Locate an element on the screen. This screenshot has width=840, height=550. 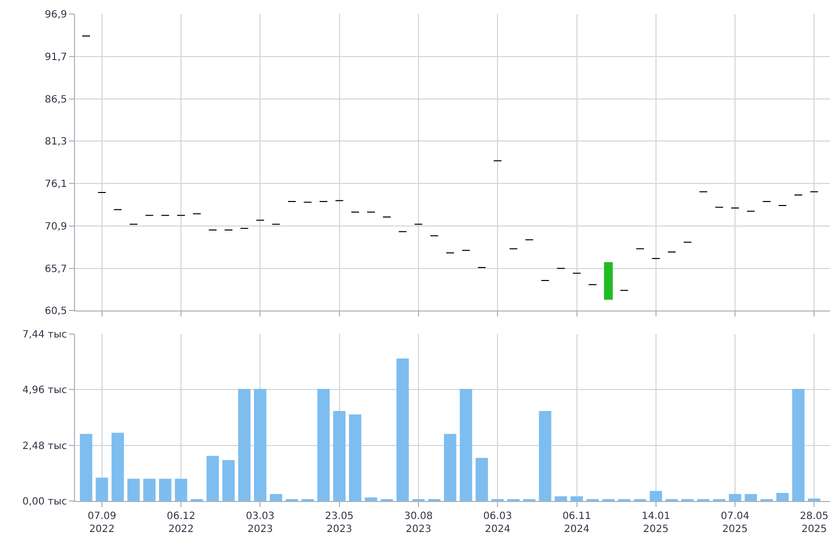
candlestick is located at coordinates (608, 281).